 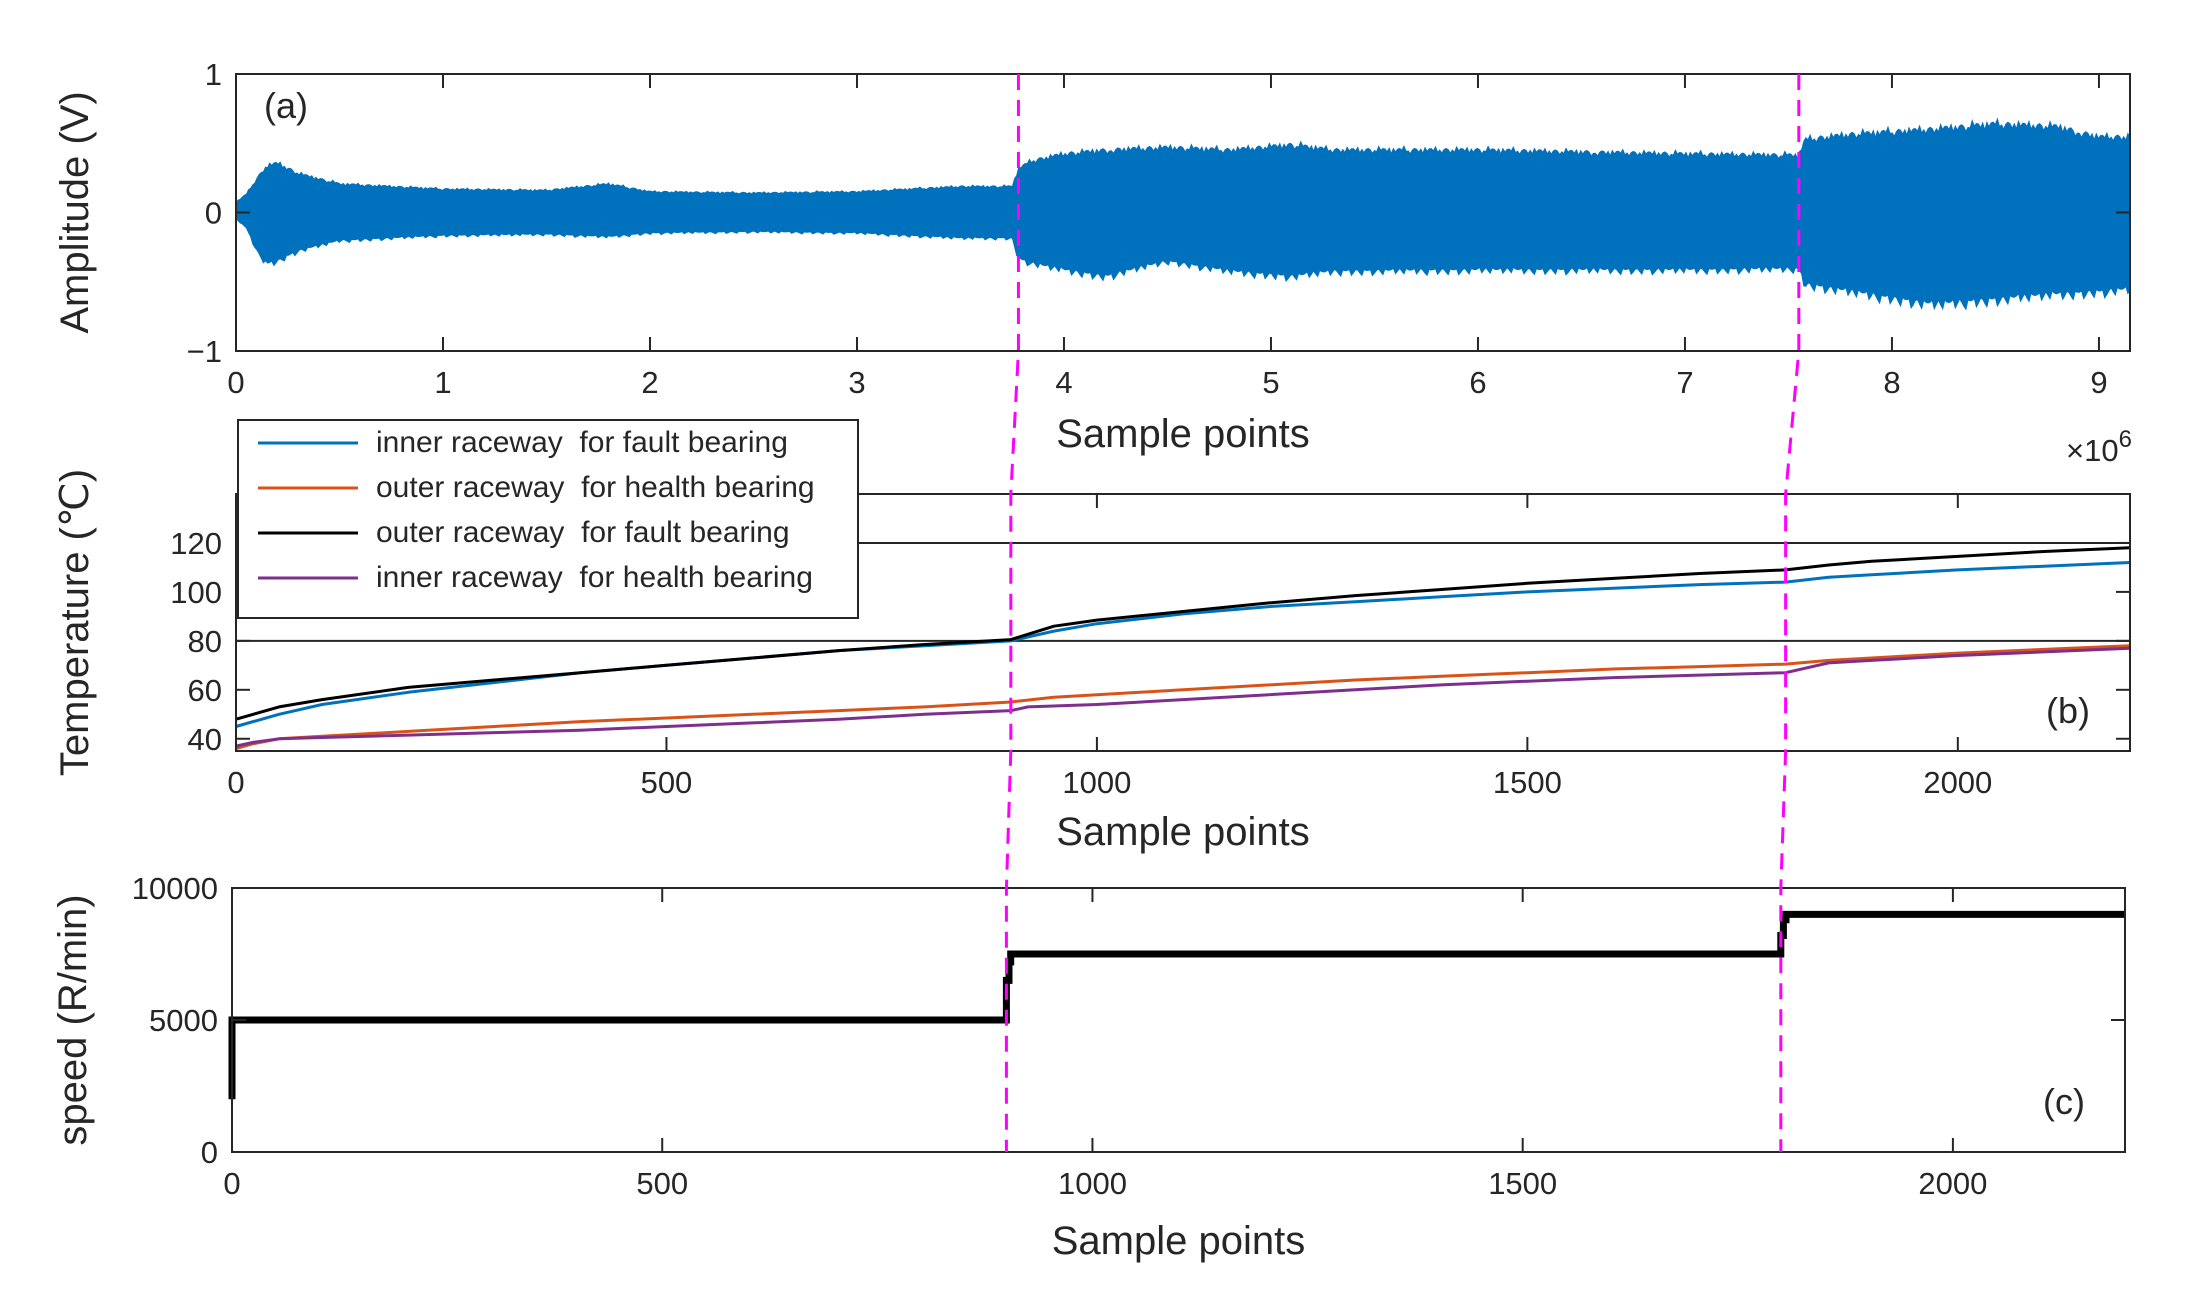 I want to click on a-xtick-label: 6, so click(x=1477, y=382).